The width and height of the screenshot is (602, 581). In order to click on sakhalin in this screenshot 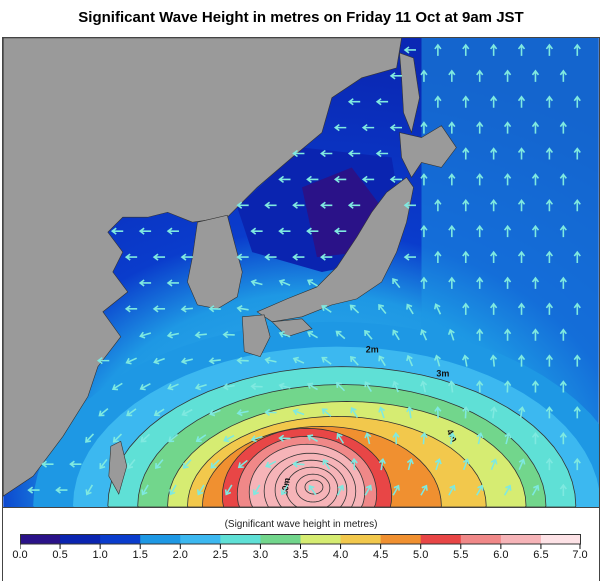, I will do `click(409, 93)`.